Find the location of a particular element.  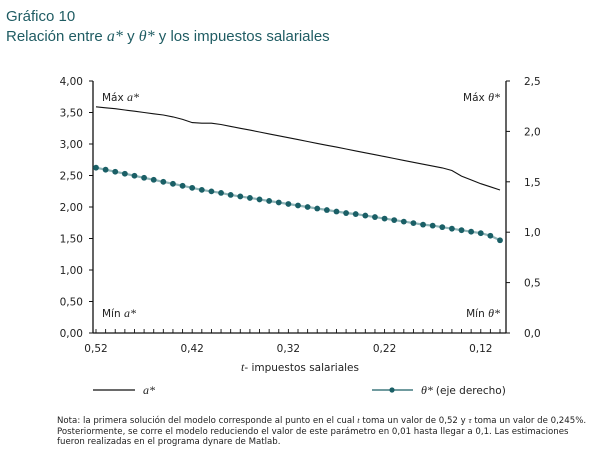

left-tick-label: 3,00 is located at coordinates (71, 145).